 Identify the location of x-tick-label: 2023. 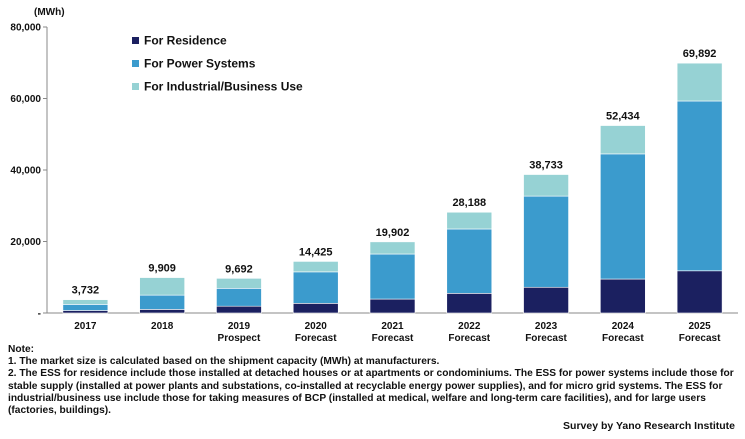
(546, 326).